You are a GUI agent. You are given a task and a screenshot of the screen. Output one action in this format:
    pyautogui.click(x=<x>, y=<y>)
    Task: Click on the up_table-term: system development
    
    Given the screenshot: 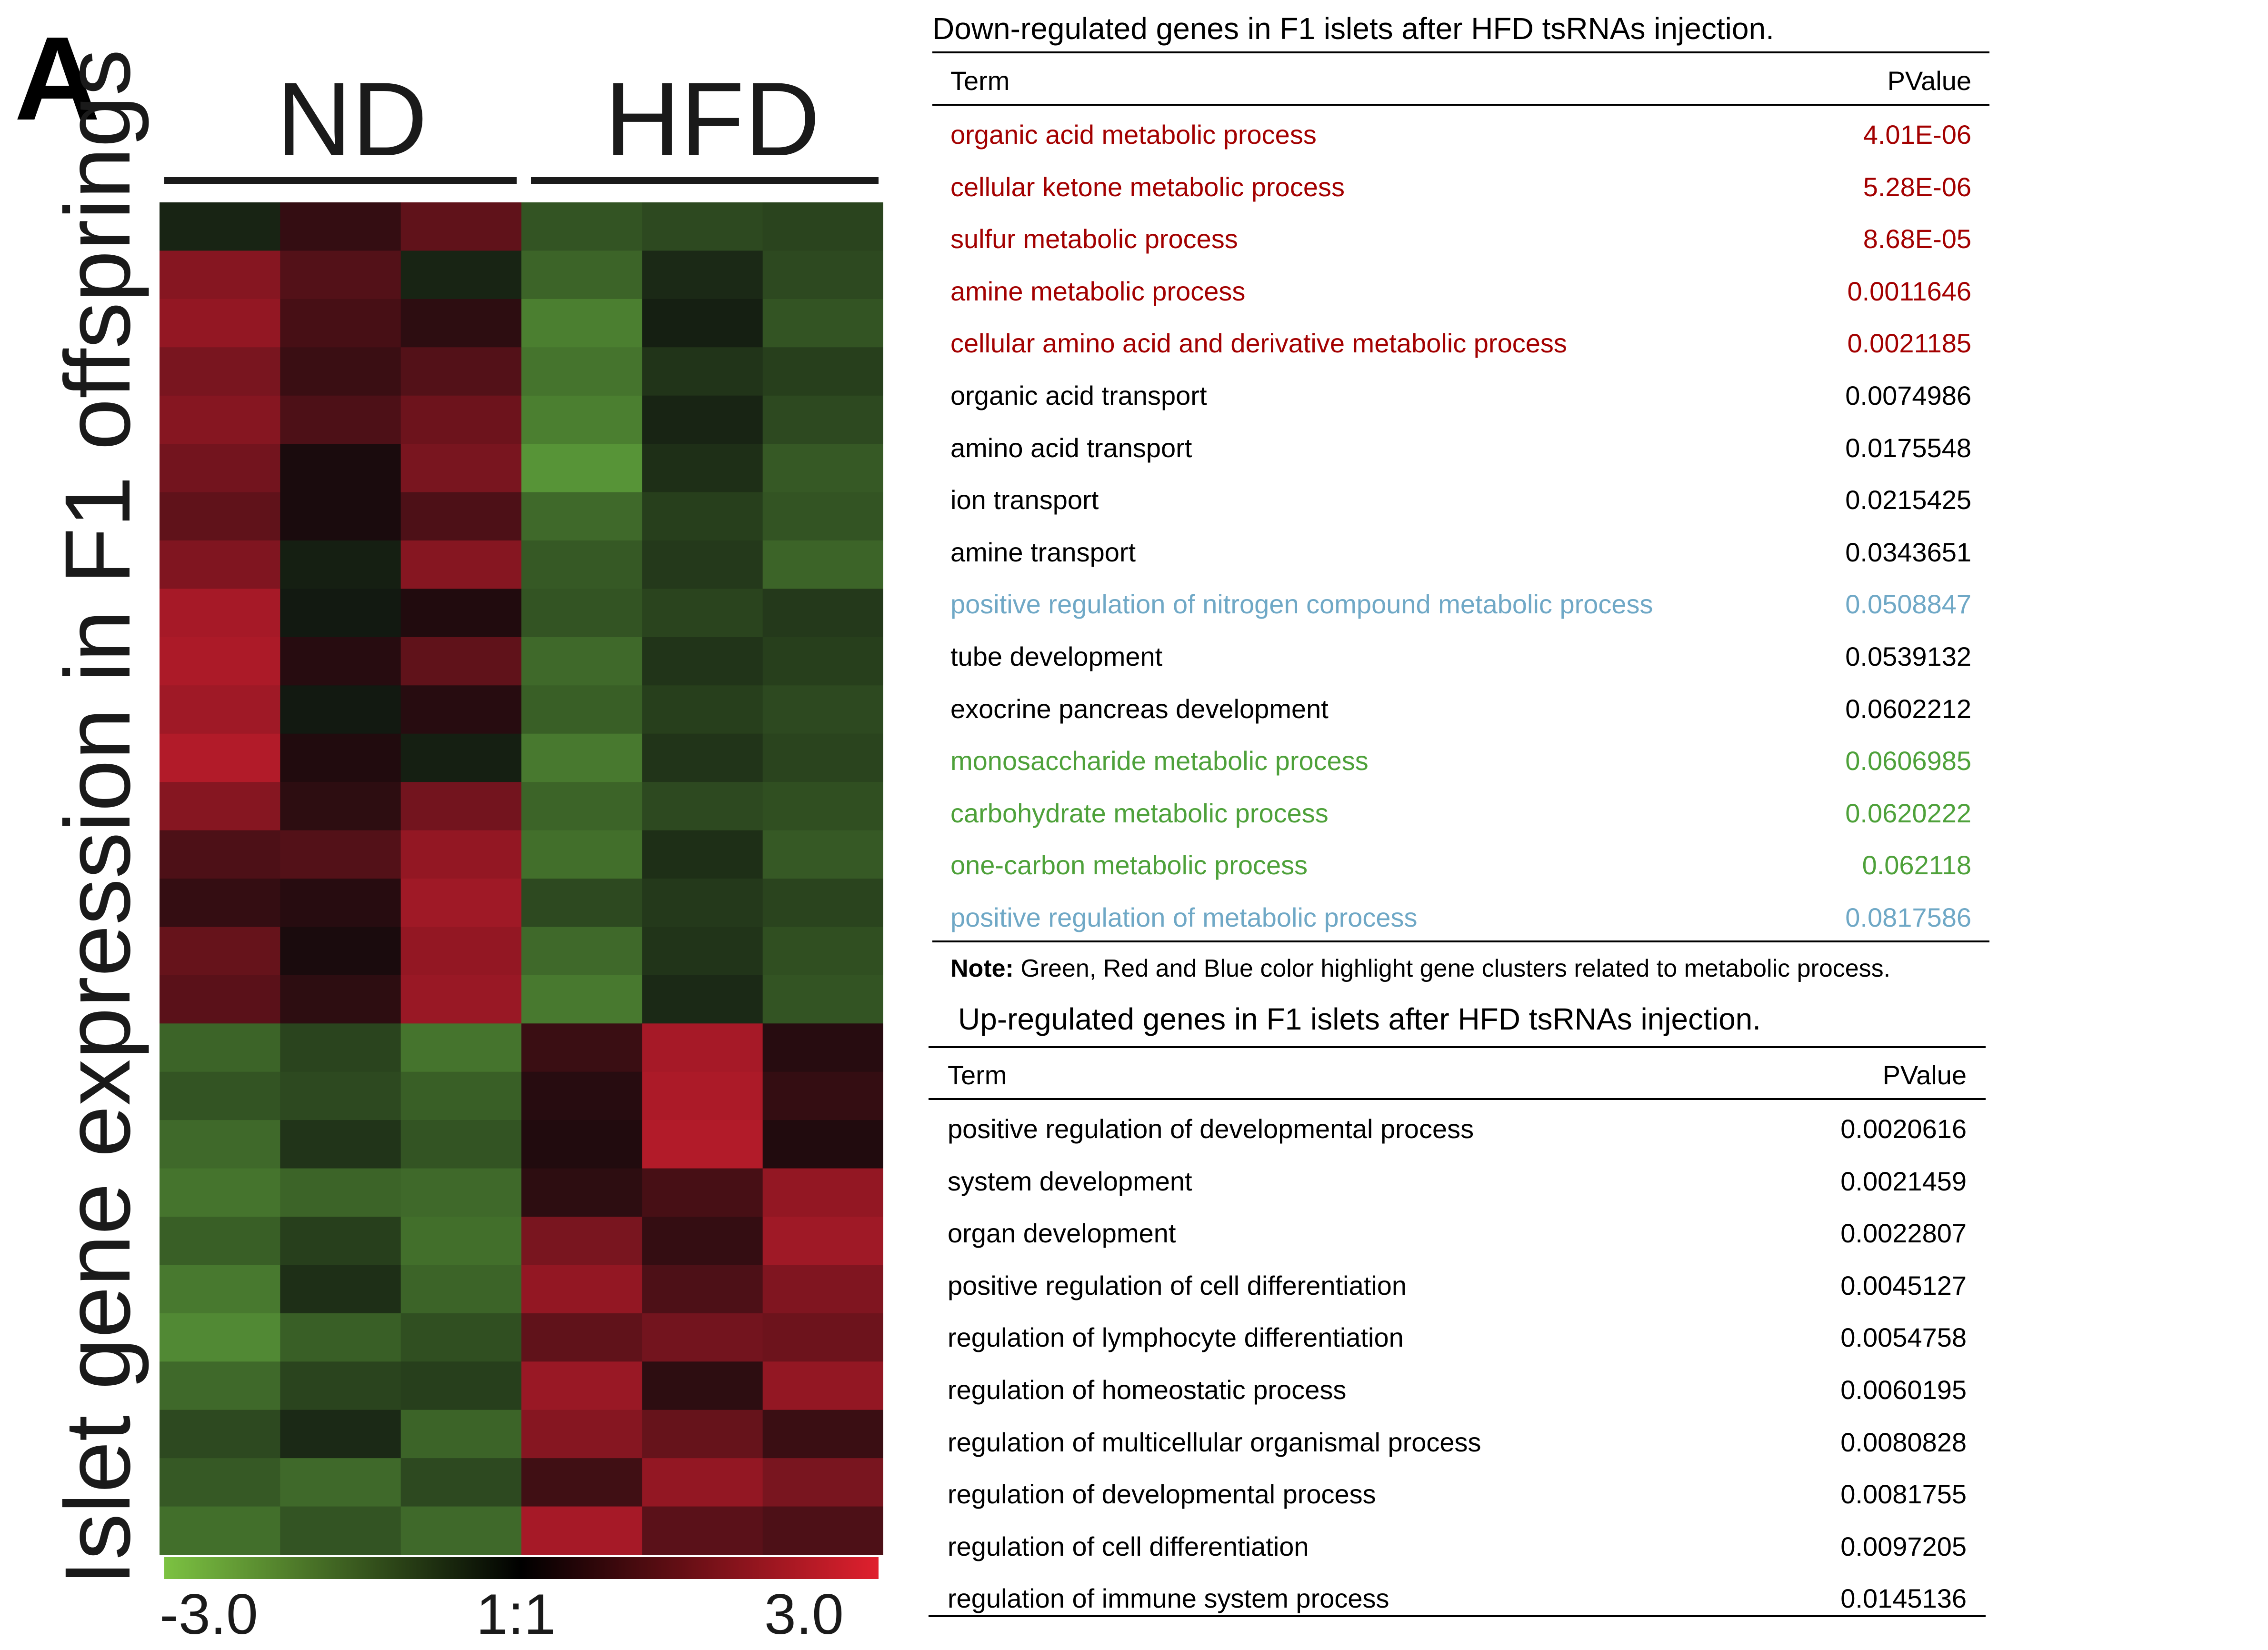 What is the action you would take?
    pyautogui.click(x=1070, y=1181)
    